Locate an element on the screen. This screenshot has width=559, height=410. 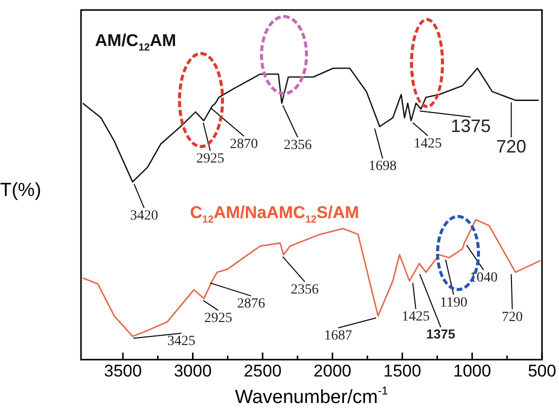
annotation: 3425 is located at coordinates (181, 341).